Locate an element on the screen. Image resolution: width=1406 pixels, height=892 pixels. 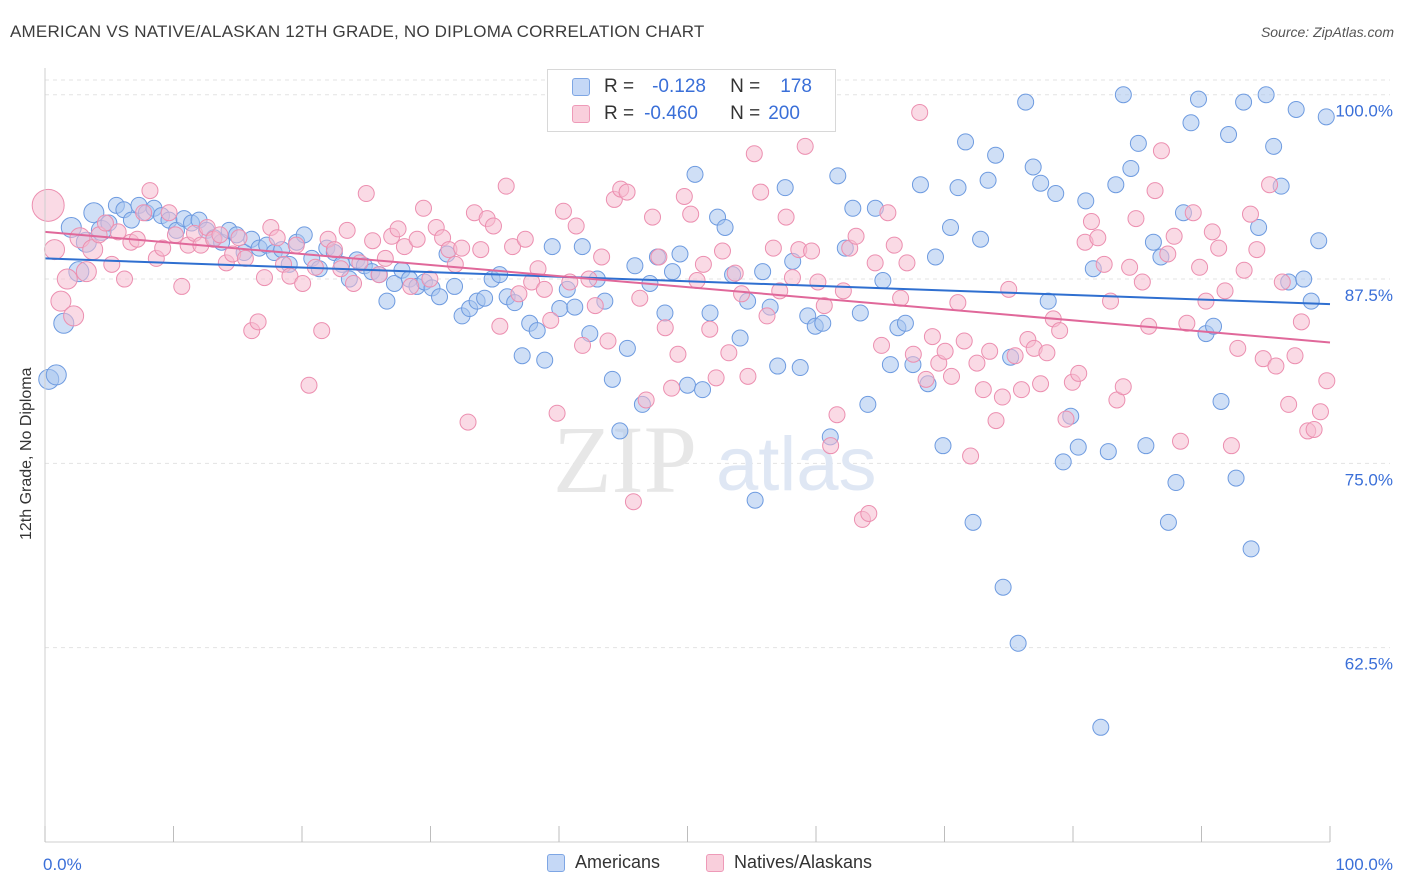
americans-trend-line is located at coordinates (687, 281).